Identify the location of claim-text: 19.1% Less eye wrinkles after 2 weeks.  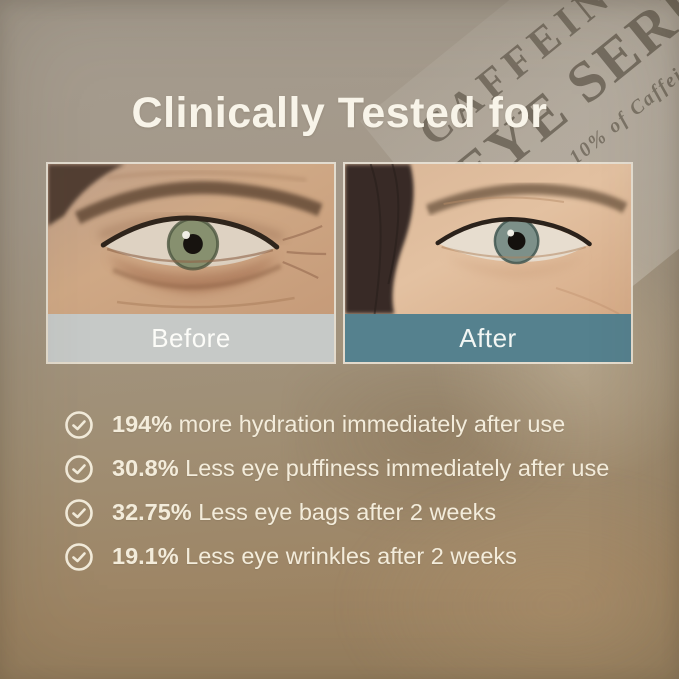
(314, 556).